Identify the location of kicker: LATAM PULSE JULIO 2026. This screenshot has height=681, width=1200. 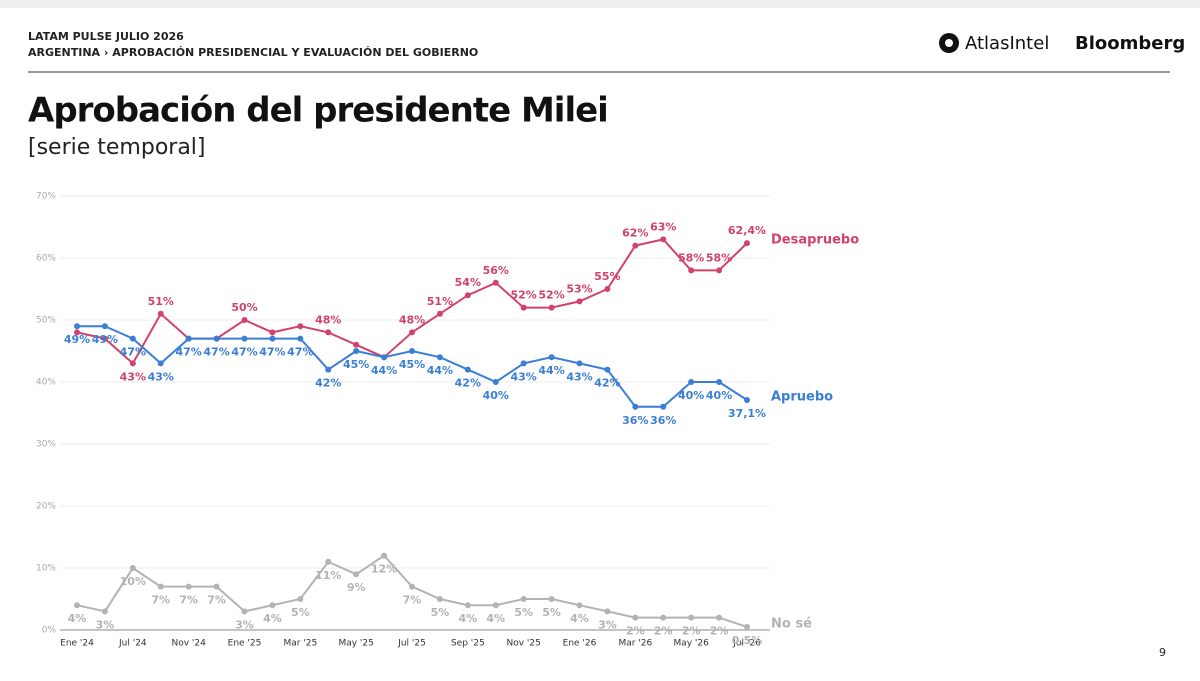
(106, 36).